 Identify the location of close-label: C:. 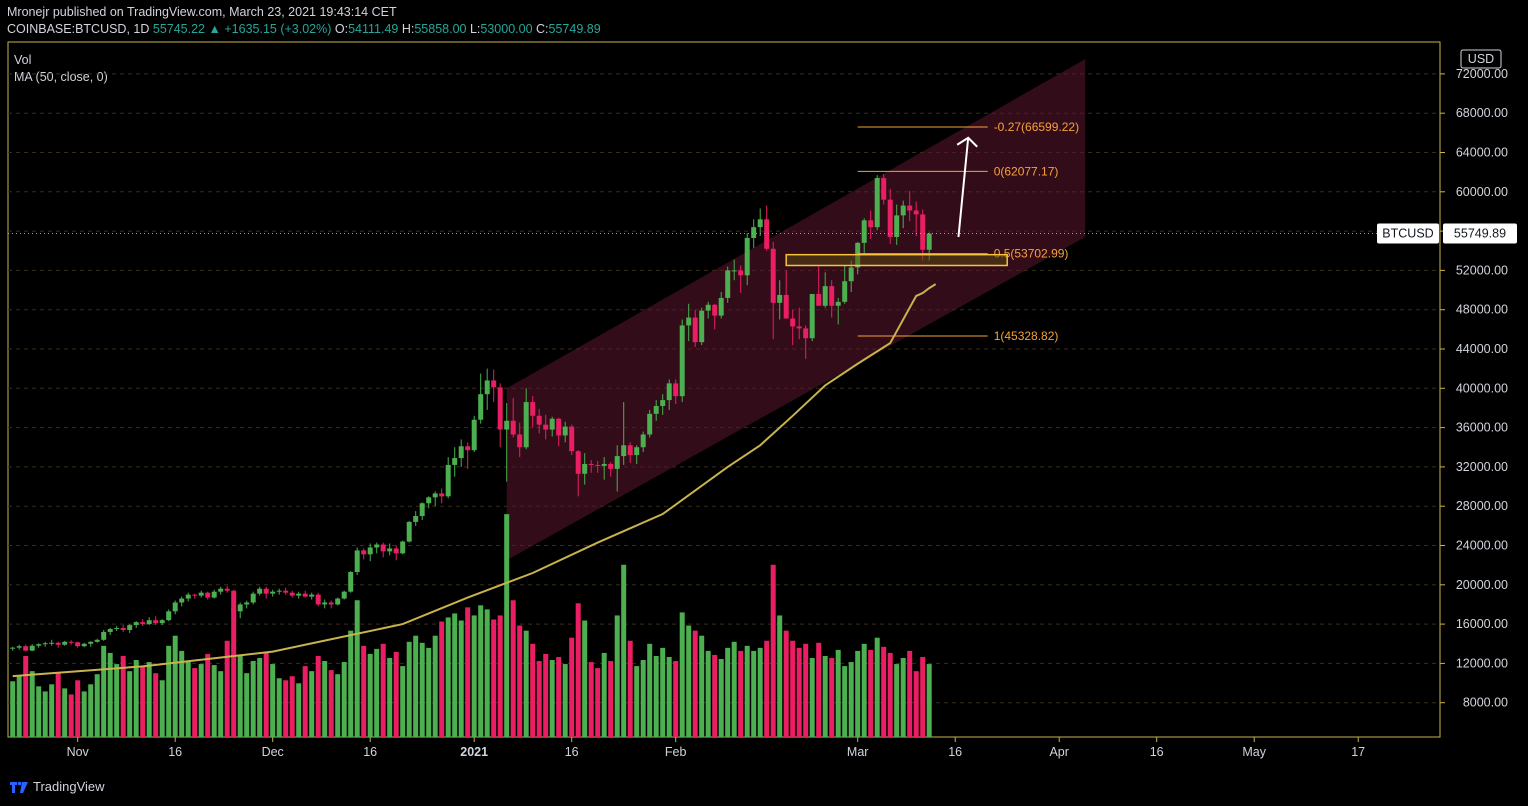
(542, 29).